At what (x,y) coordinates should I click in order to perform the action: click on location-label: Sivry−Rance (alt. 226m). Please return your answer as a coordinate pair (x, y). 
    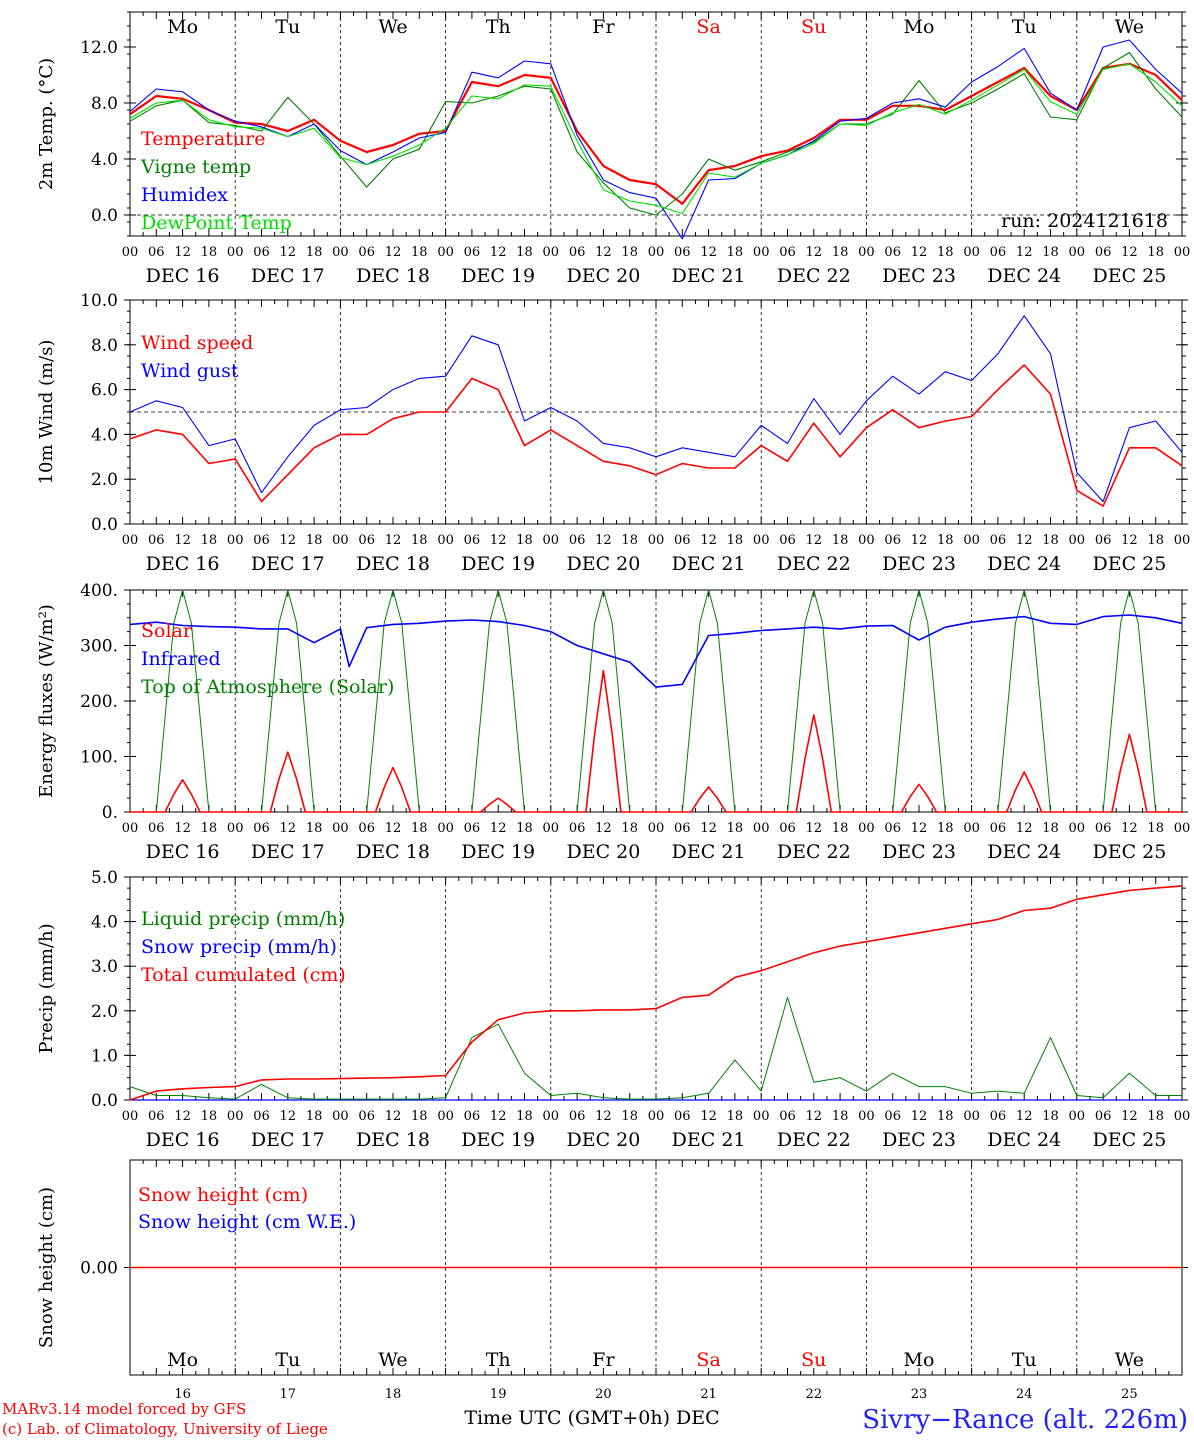
    Looking at the image, I should click on (1025, 1420).